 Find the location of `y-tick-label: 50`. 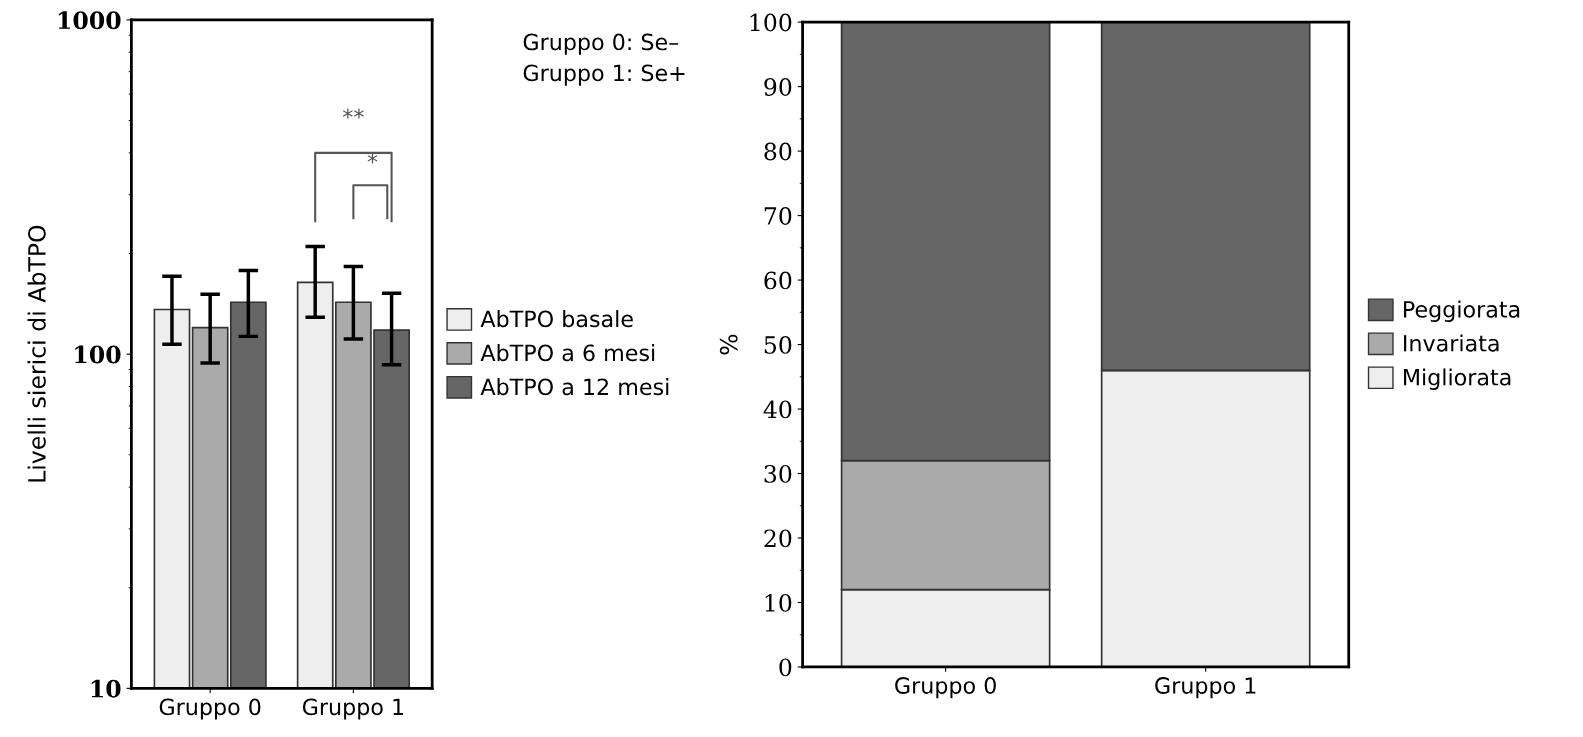

y-tick-label: 50 is located at coordinates (778, 344).